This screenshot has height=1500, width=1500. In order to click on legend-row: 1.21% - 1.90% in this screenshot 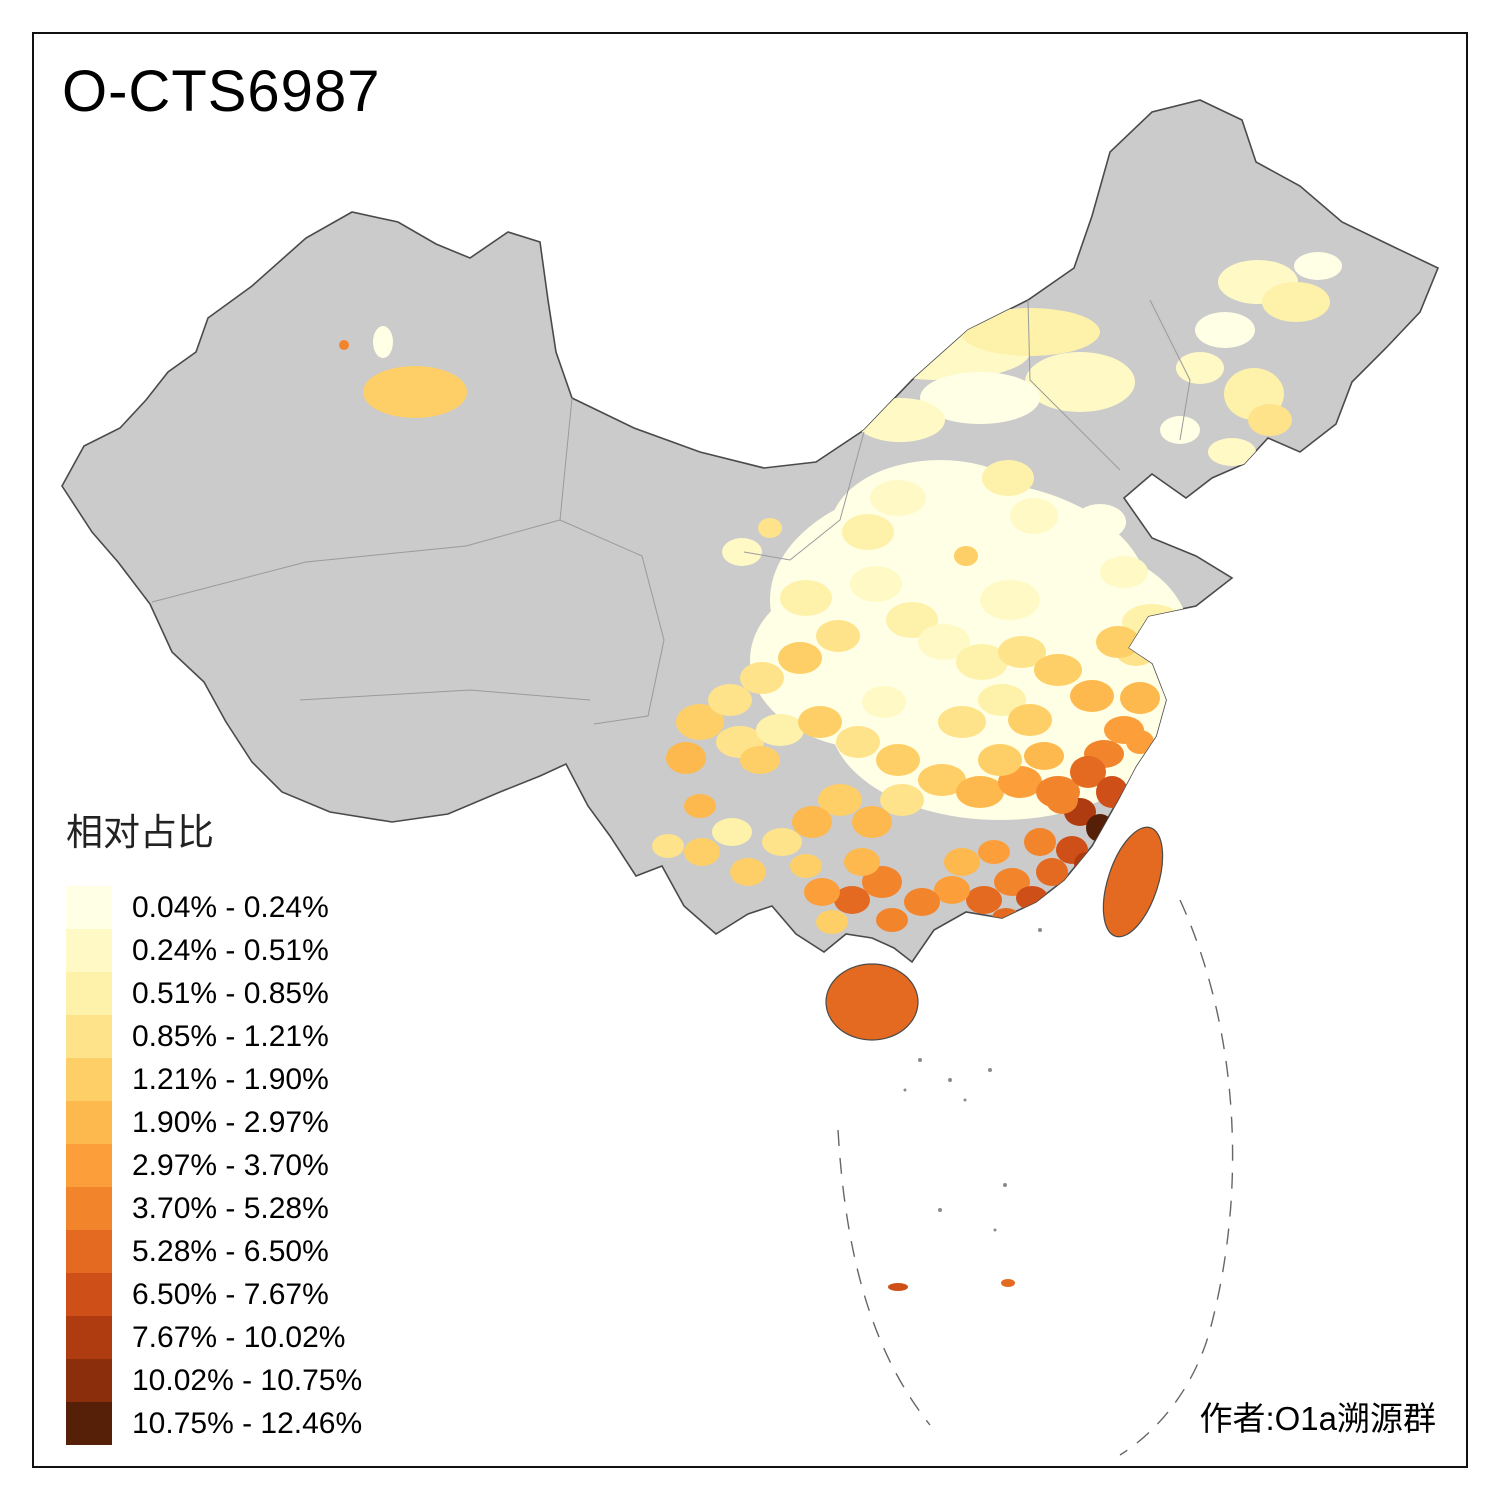, I will do `click(214, 1079)`.